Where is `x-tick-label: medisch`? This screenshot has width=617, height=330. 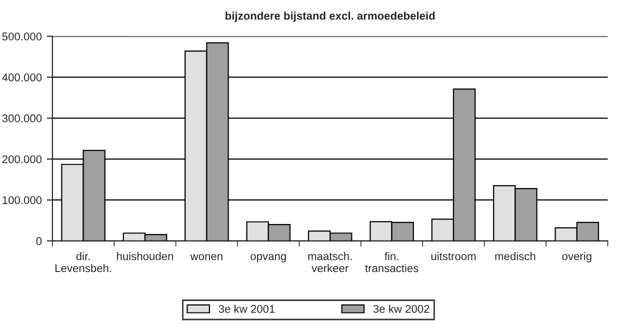 x-tick-label: medisch is located at coordinates (515, 256).